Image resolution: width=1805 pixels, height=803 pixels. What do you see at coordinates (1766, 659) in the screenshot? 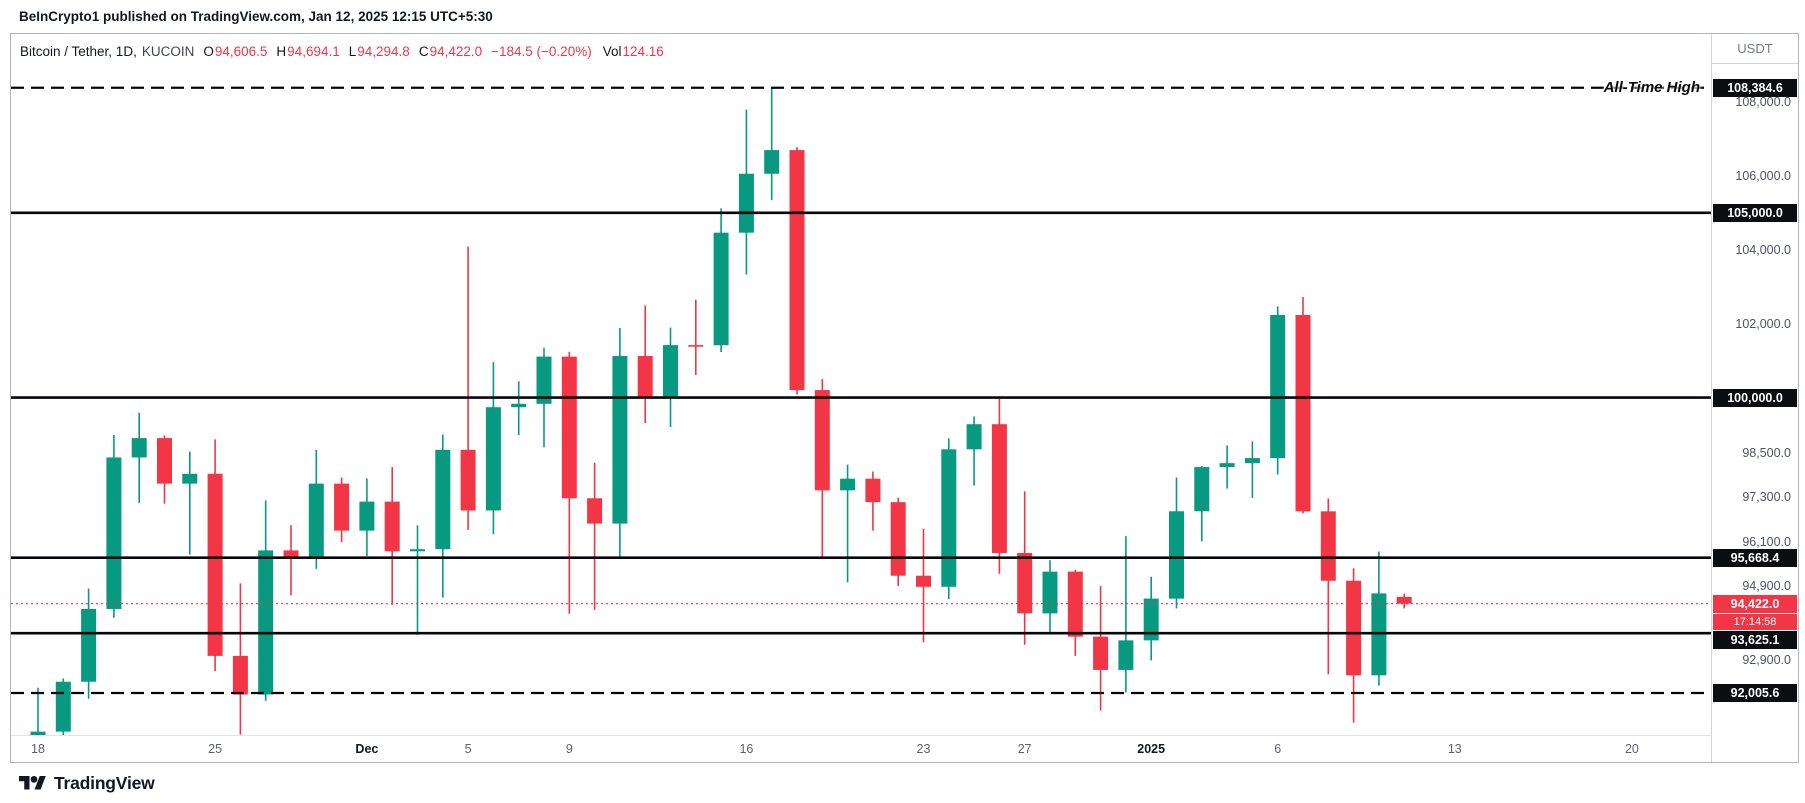
I see `price-tick-92,900.0: 92,900.0` at bounding box center [1766, 659].